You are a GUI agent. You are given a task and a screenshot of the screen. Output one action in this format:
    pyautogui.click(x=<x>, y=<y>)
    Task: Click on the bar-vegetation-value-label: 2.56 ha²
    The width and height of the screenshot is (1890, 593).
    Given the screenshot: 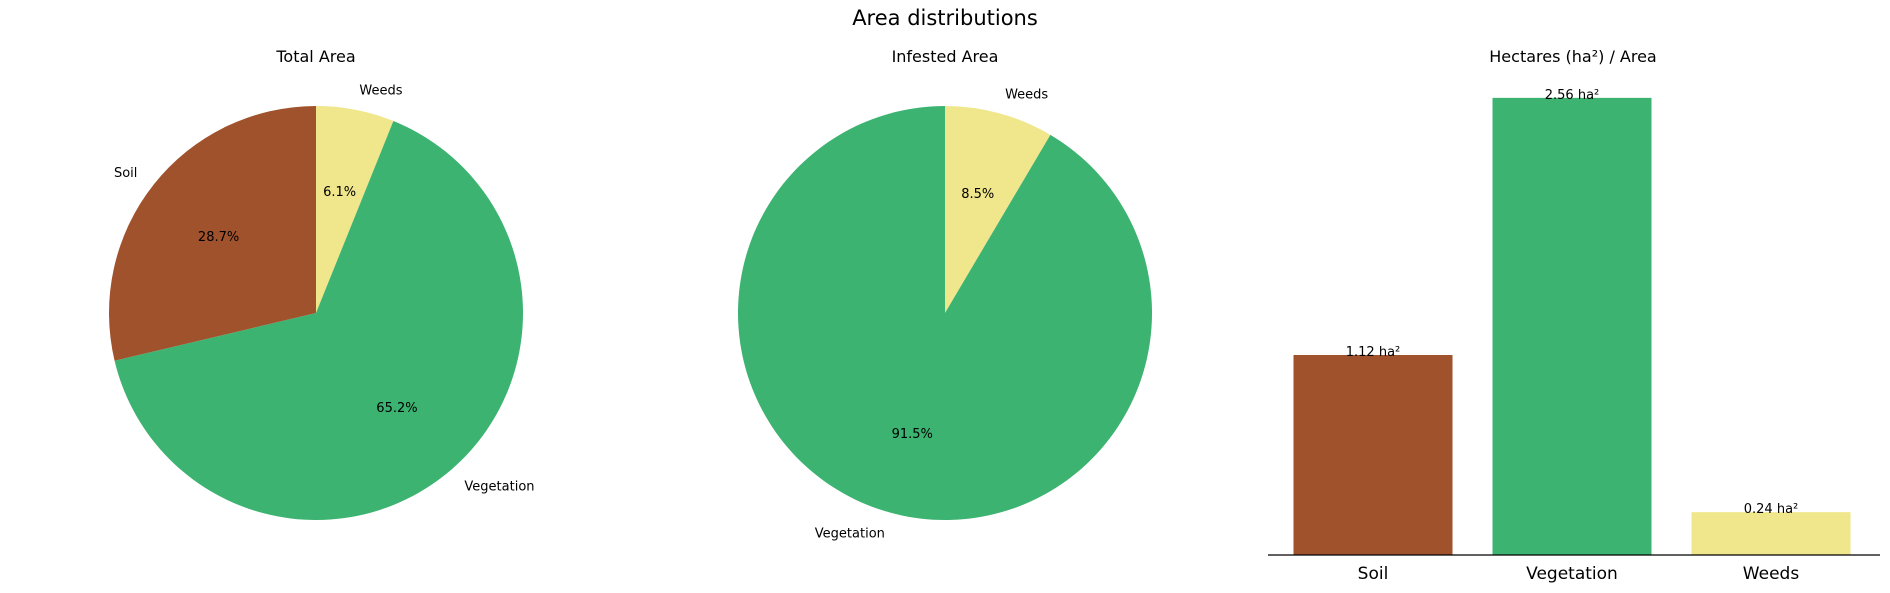 What is the action you would take?
    pyautogui.click(x=1572, y=95)
    